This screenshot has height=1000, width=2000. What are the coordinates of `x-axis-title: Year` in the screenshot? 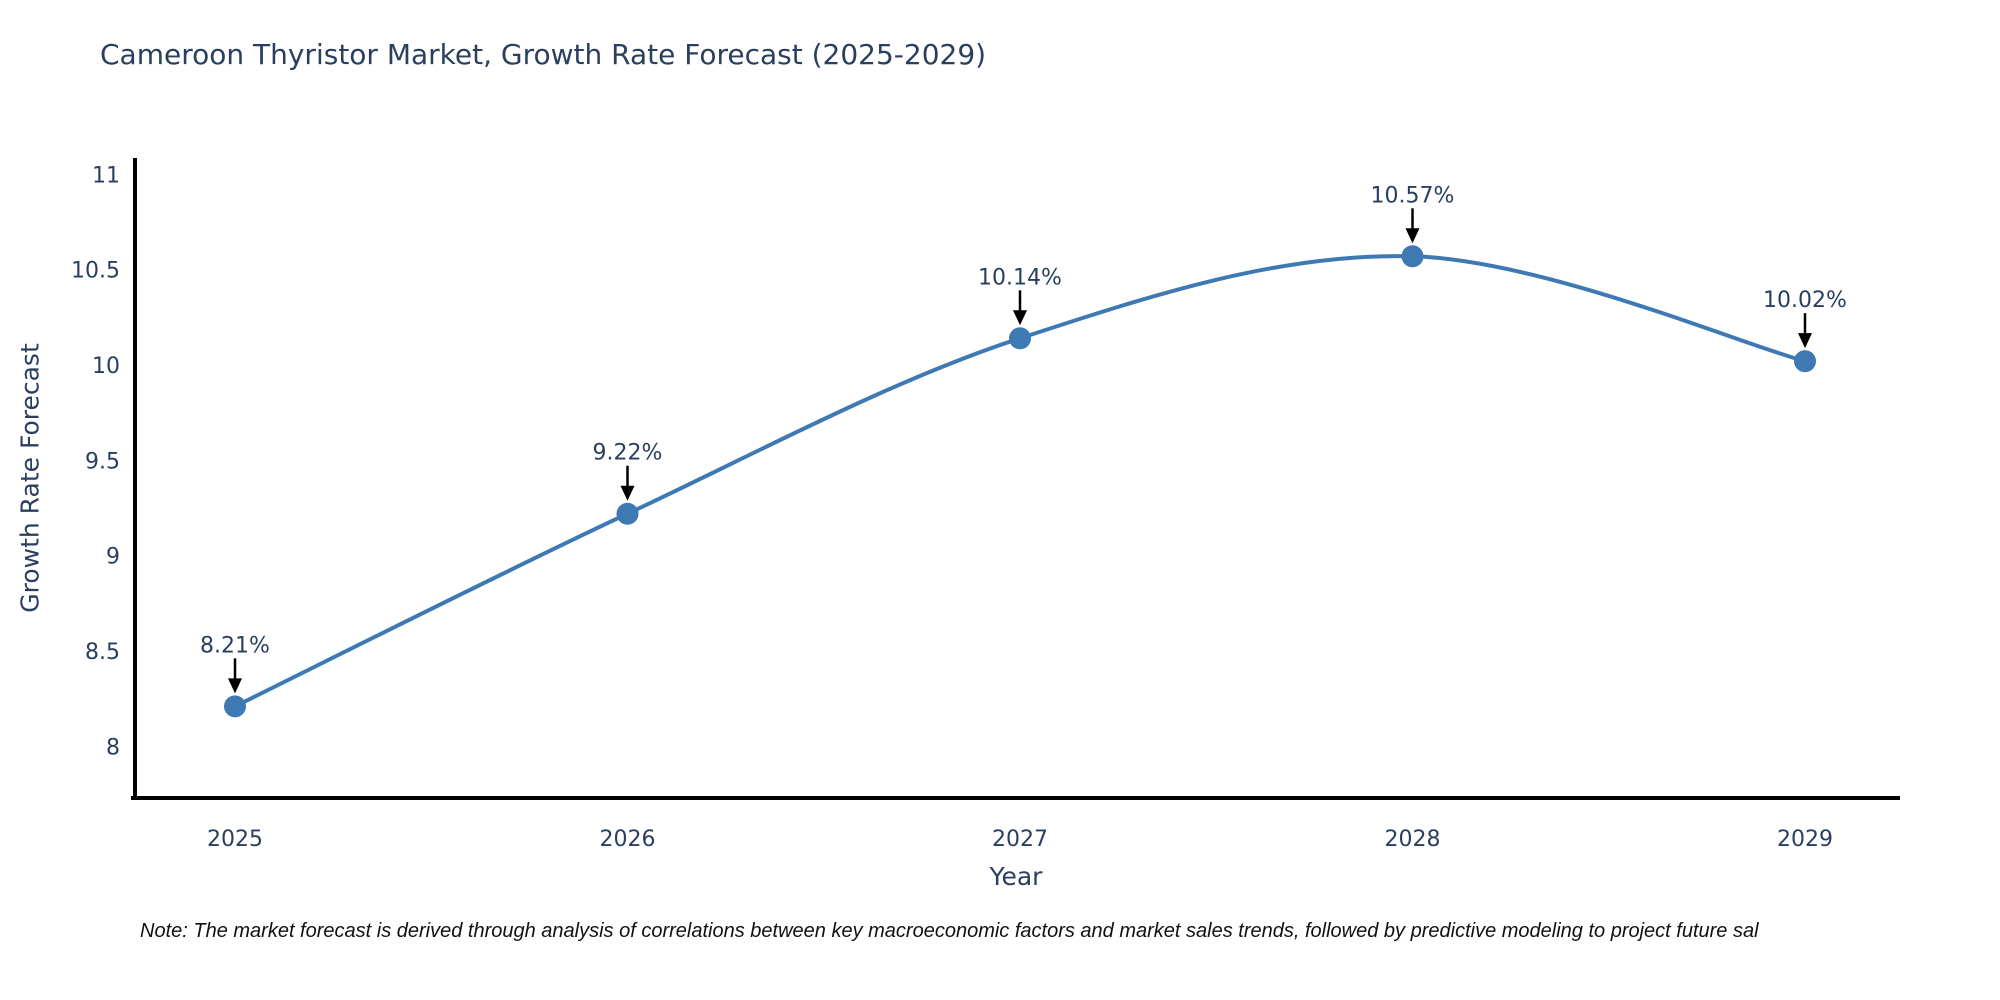 It's located at (1016, 876).